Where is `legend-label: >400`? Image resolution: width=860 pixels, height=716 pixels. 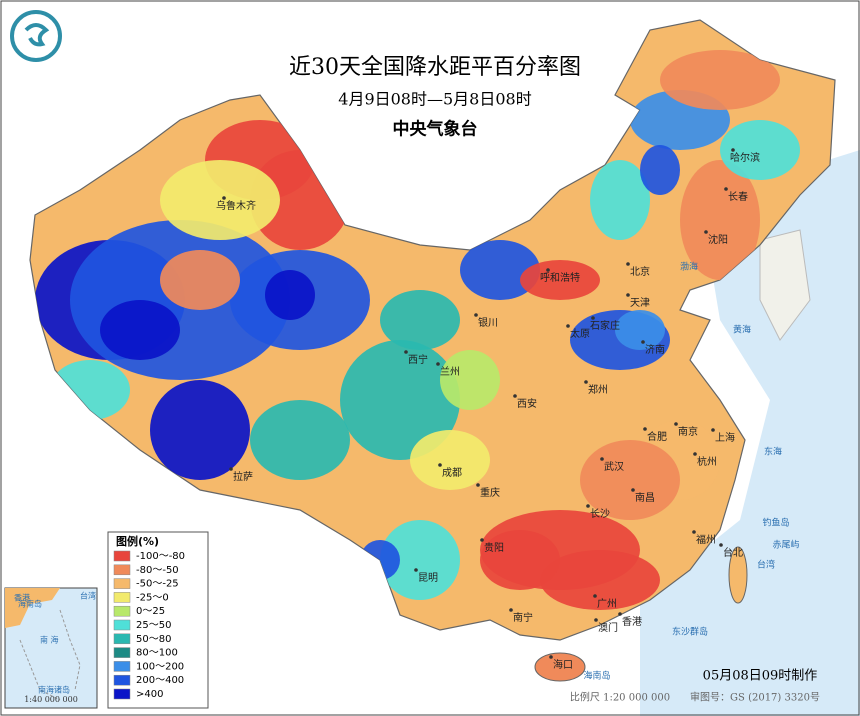 legend-label: >400 is located at coordinates (149, 694).